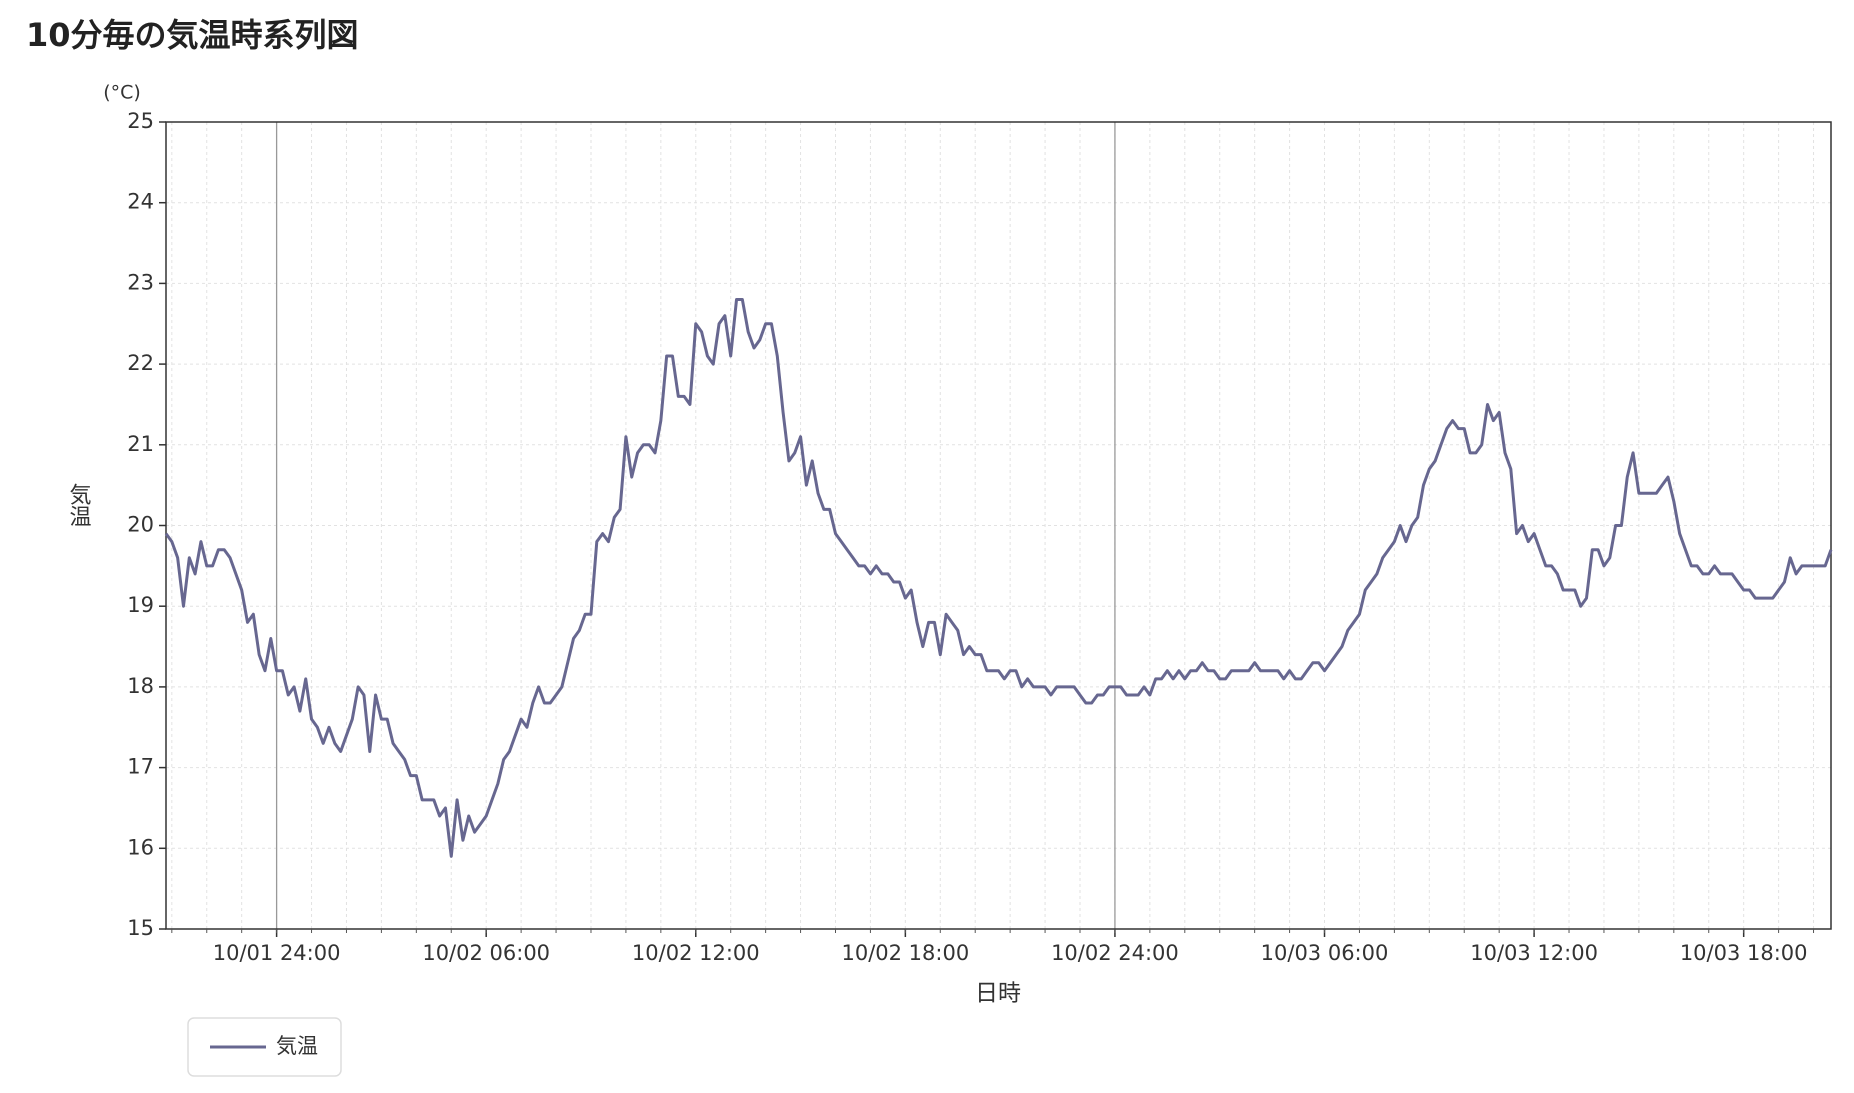 This screenshot has height=1093, width=1854. What do you see at coordinates (140, 847) in the screenshot?
I see `y-tick-label: 16` at bounding box center [140, 847].